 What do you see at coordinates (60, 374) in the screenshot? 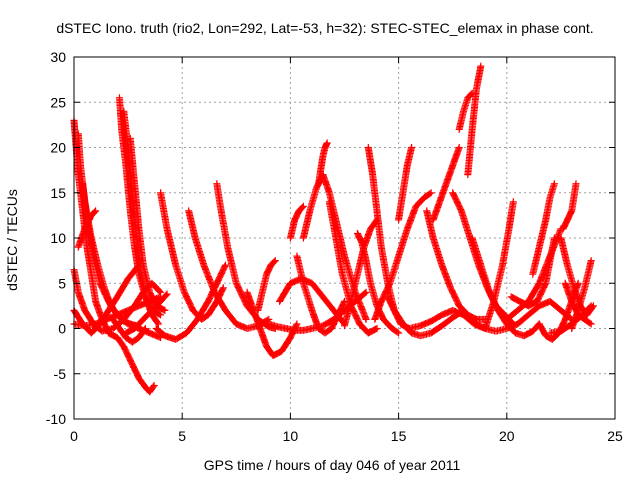
I see `y-tick-label: -5` at bounding box center [60, 374].